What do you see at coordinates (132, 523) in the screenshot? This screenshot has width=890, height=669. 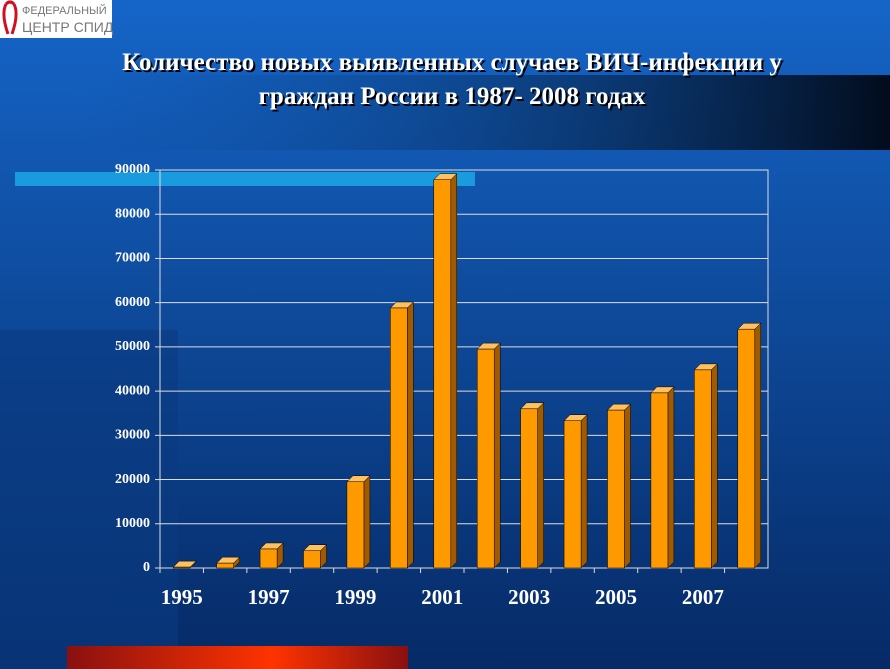 I see `y-tick-label: 10000` at bounding box center [132, 523].